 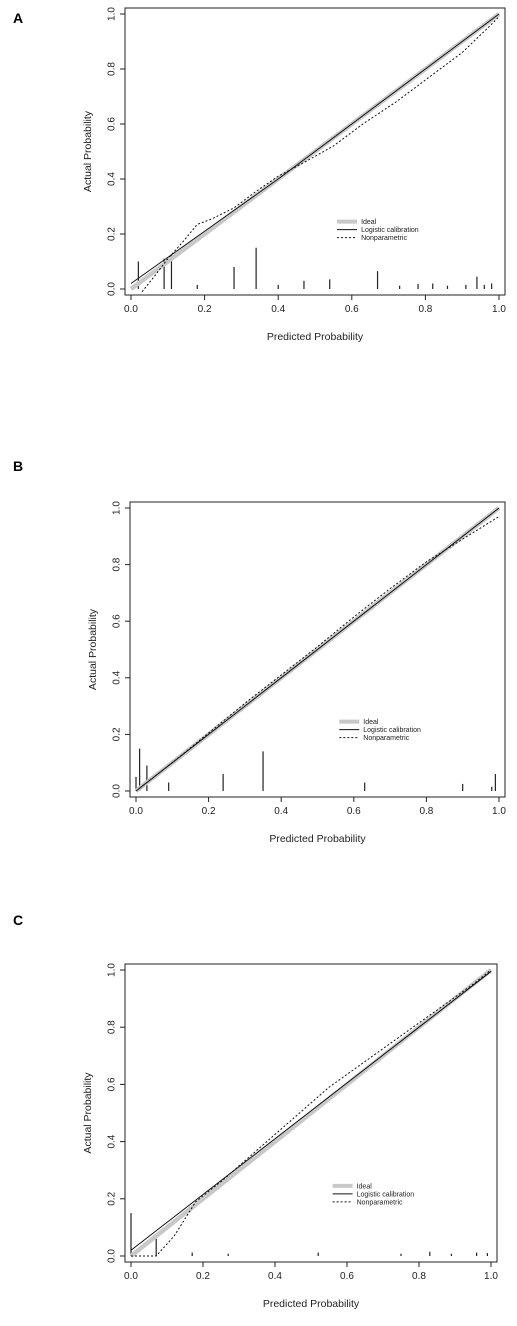 I want to click on chart-a-series-logistic-calibration, so click(x=315, y=148).